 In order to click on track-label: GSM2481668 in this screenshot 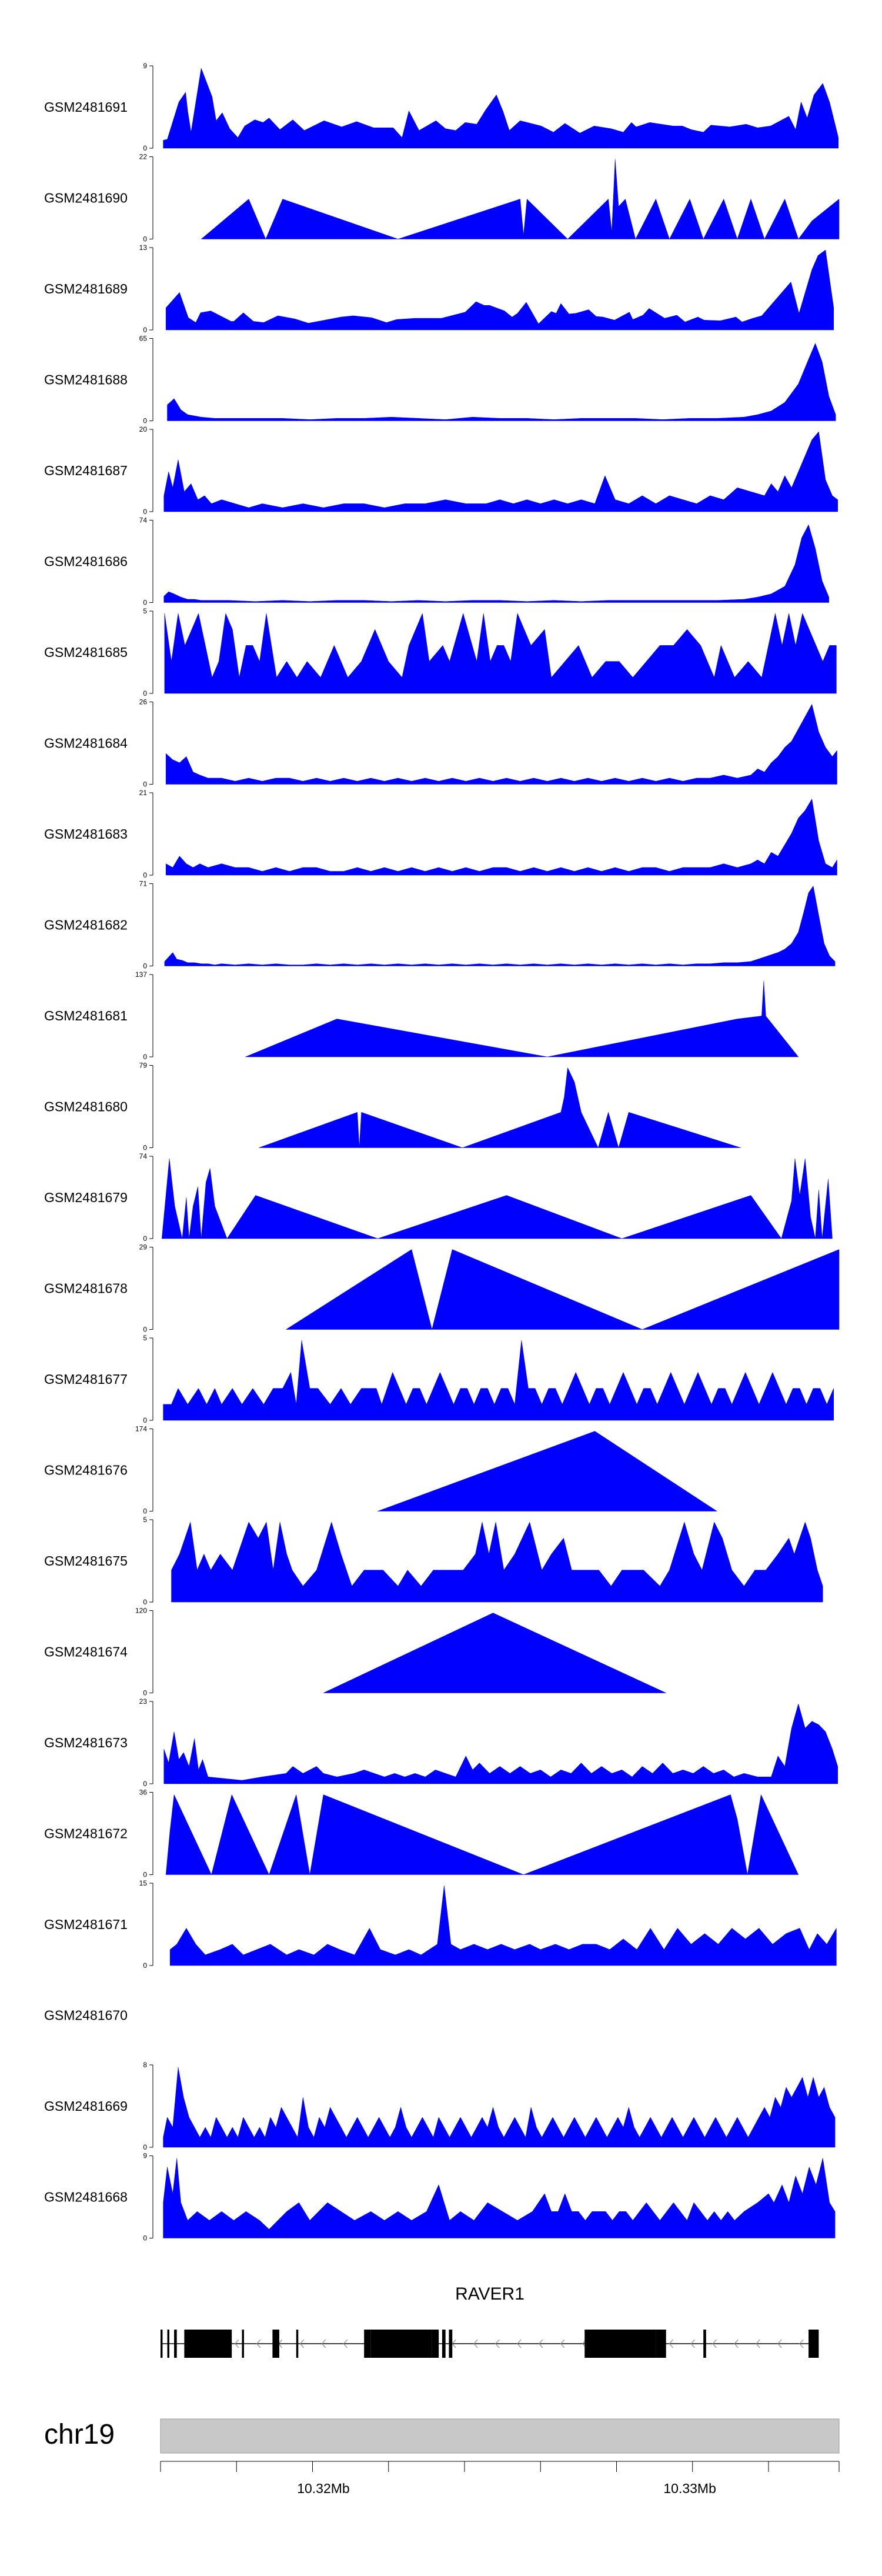, I will do `click(86, 2197)`.